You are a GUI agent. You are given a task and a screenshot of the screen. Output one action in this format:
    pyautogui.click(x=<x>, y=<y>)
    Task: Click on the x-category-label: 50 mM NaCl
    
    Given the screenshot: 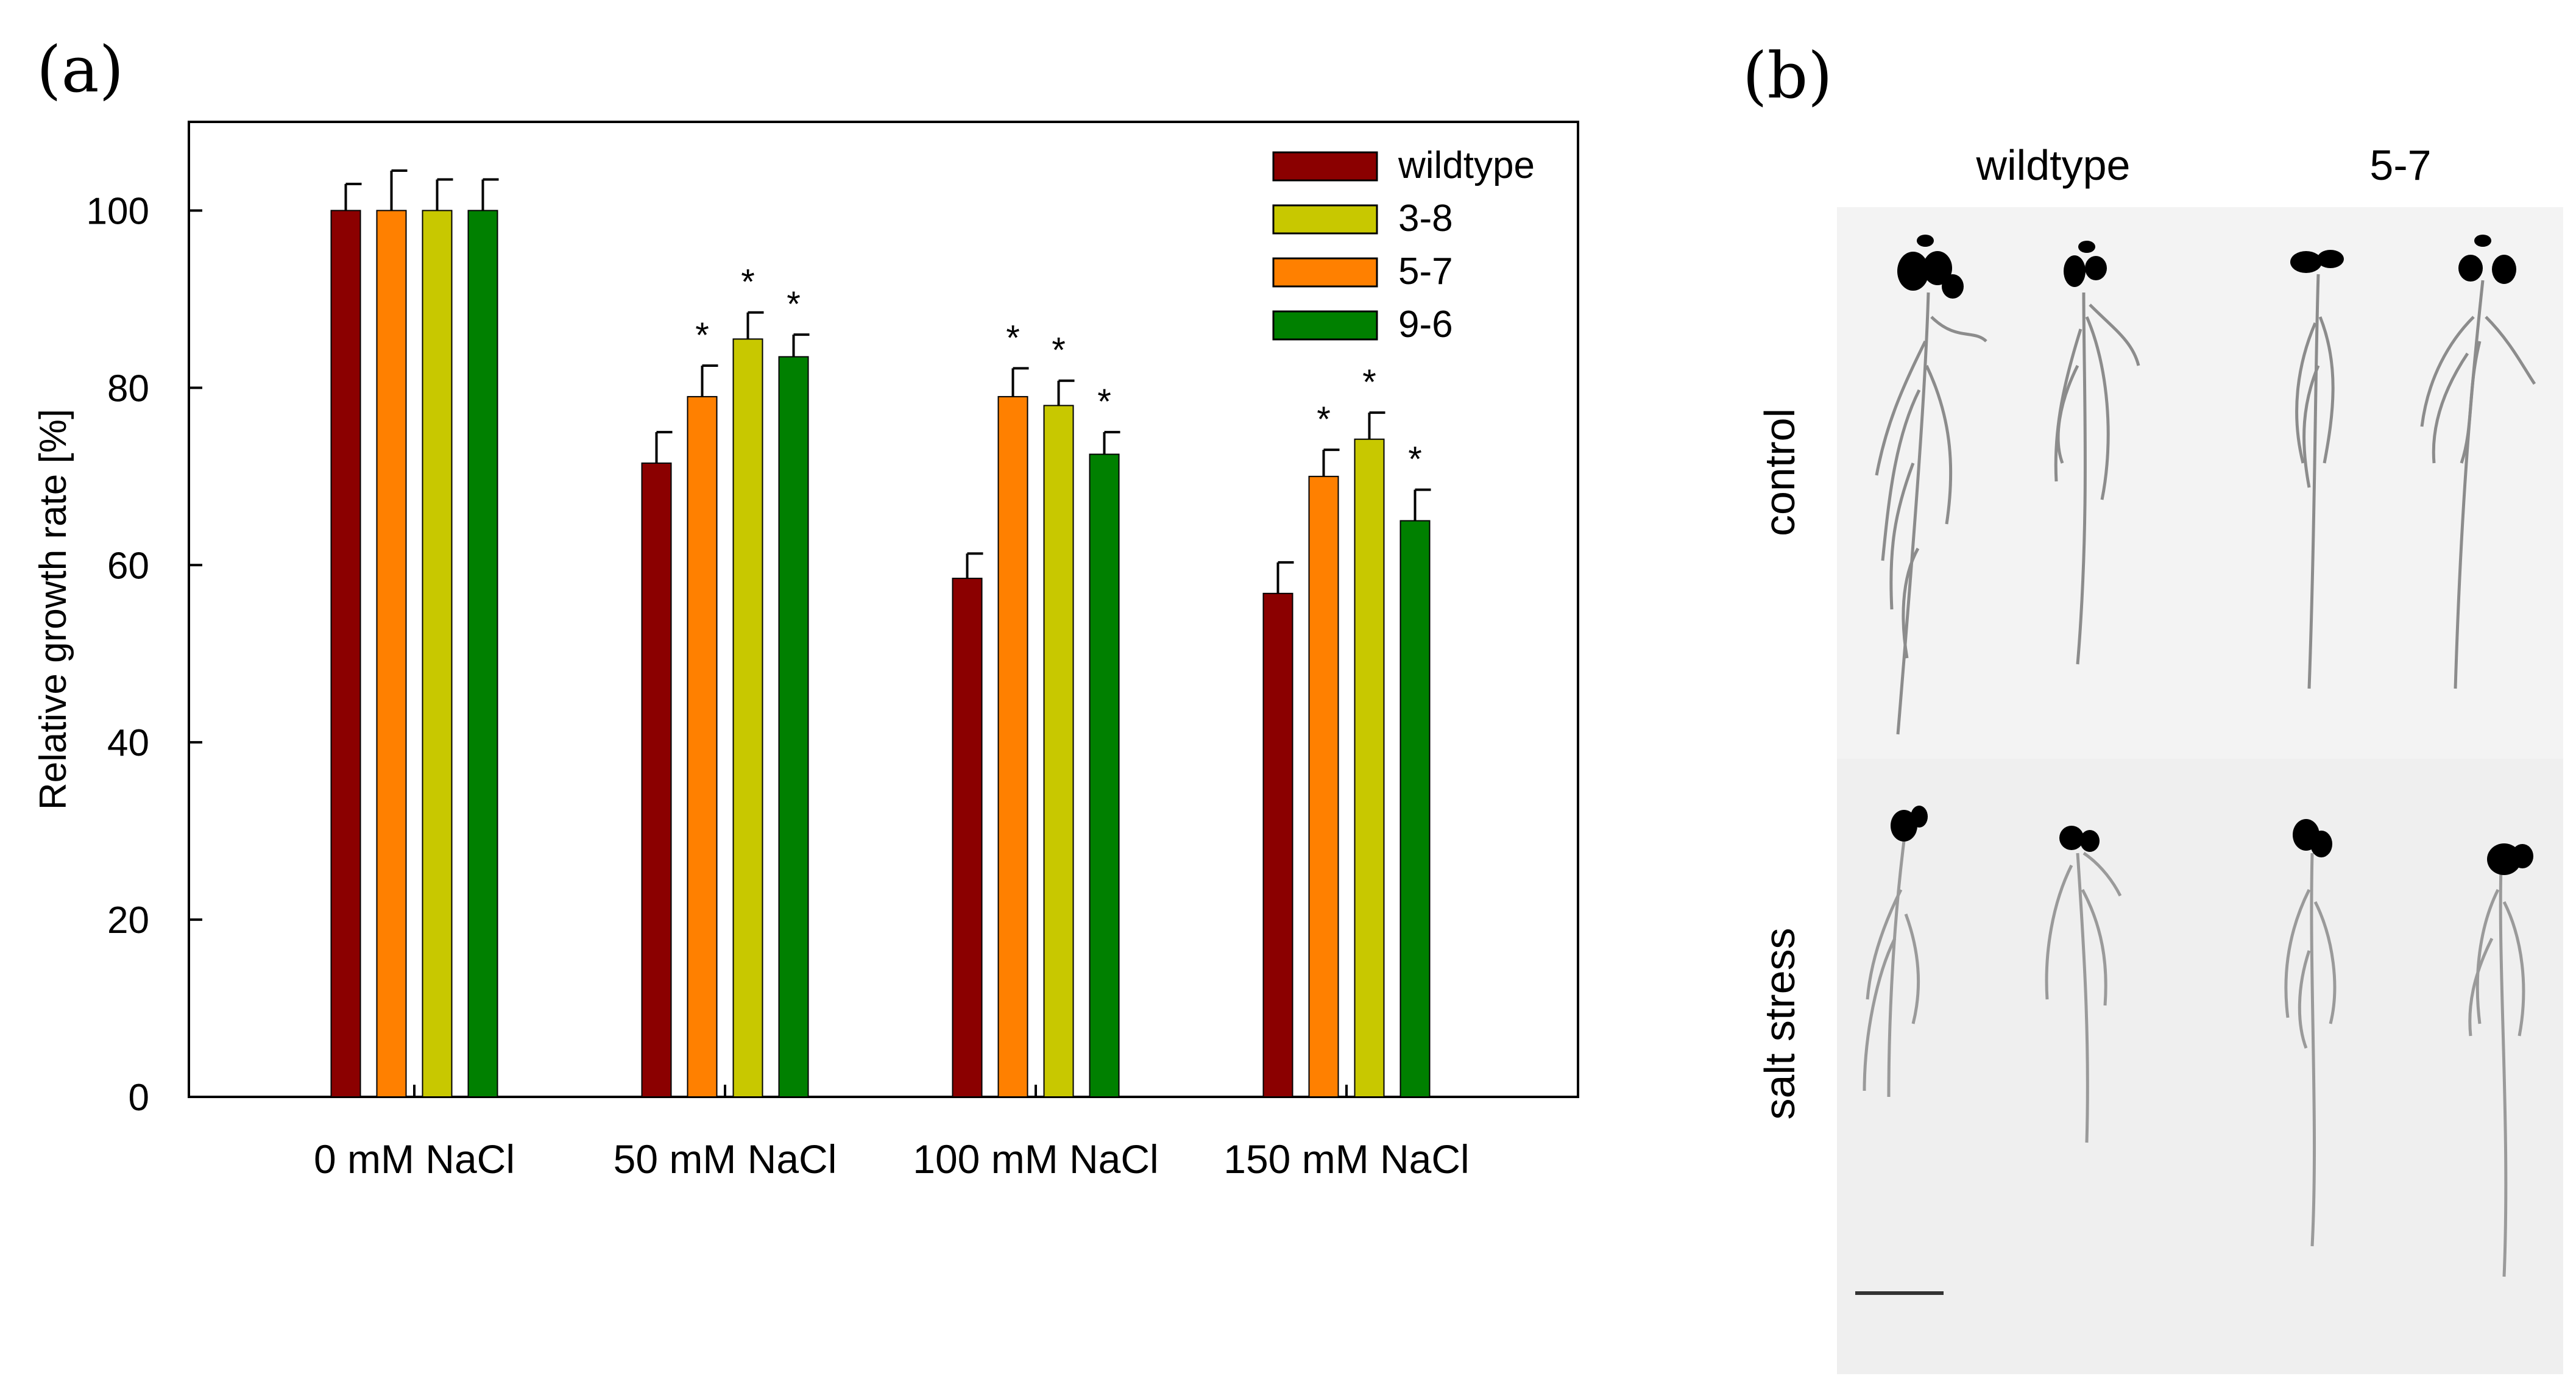 What is the action you would take?
    pyautogui.click(x=725, y=1159)
    